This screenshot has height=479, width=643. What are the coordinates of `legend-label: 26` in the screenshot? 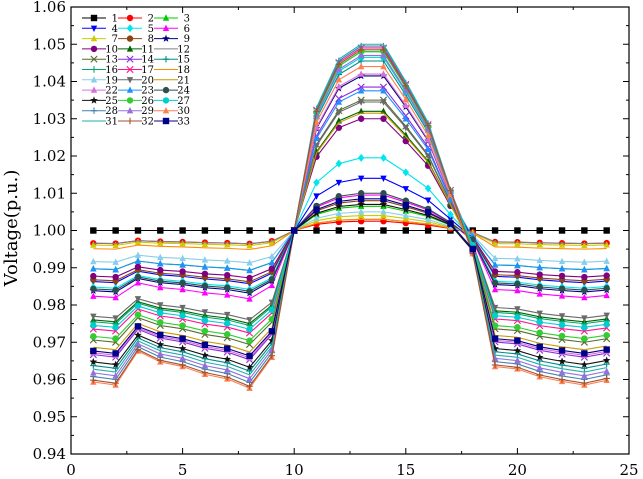 It's located at (147, 101).